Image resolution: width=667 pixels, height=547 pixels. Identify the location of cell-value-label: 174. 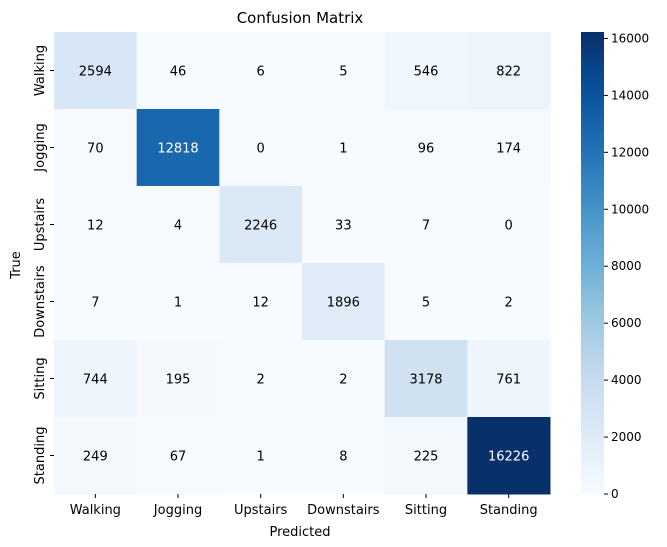
(508, 149).